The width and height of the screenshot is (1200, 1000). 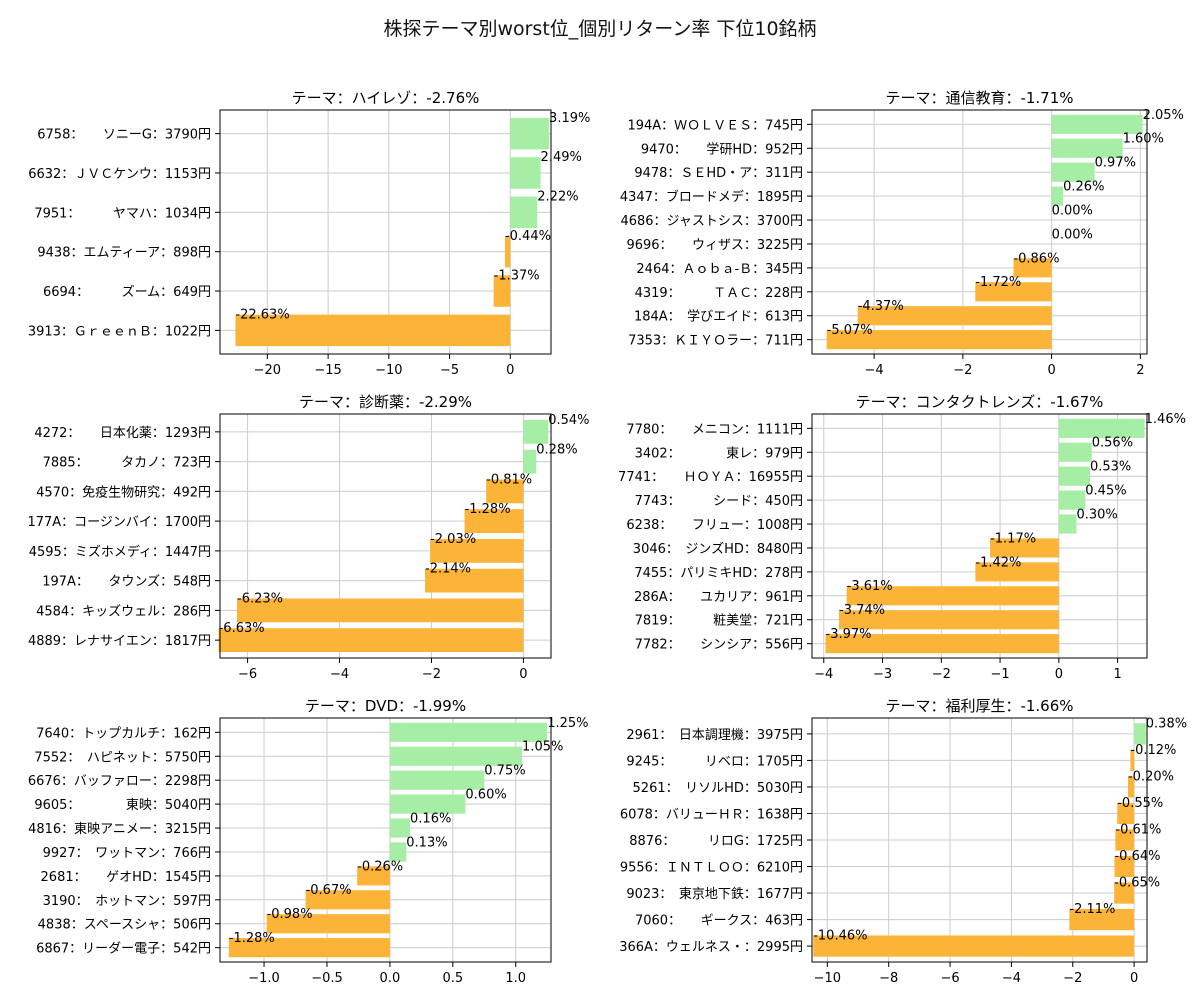 What do you see at coordinates (126, 582) in the screenshot?
I see `y-tick-label: 197A： タウンズ：548円` at bounding box center [126, 582].